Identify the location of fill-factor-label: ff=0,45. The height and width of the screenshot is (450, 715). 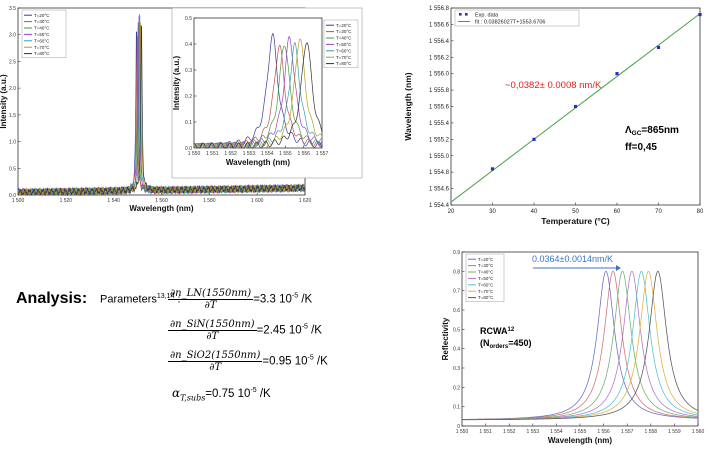
(641, 147).